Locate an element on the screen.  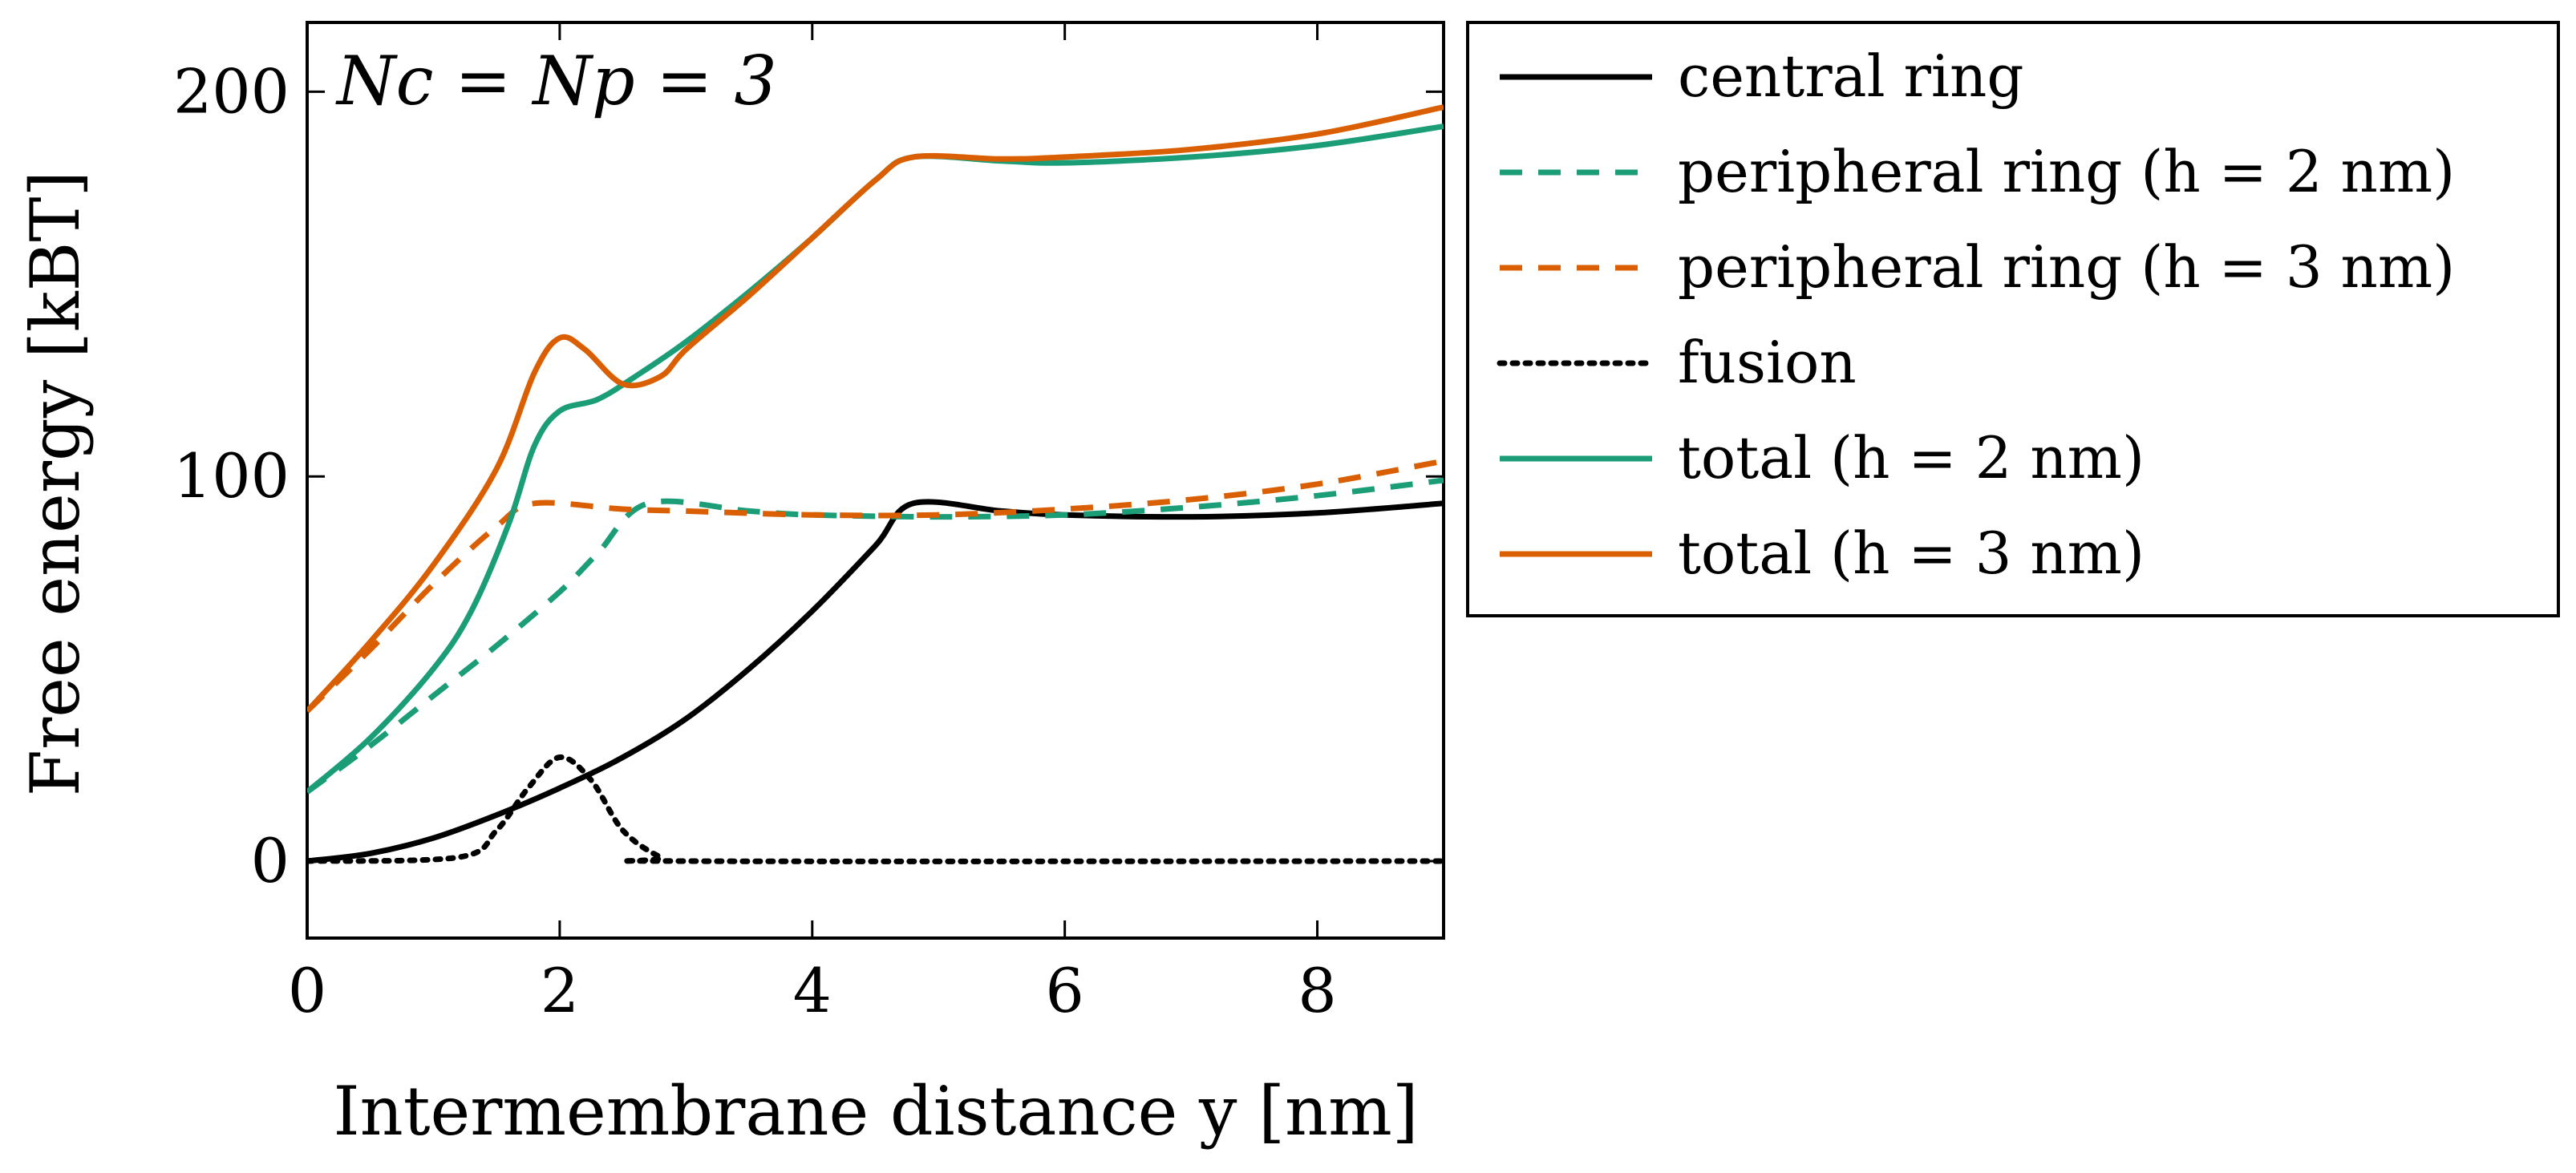
legend-entry: peripheral ring (h = 2 nm) is located at coordinates (1977, 171).